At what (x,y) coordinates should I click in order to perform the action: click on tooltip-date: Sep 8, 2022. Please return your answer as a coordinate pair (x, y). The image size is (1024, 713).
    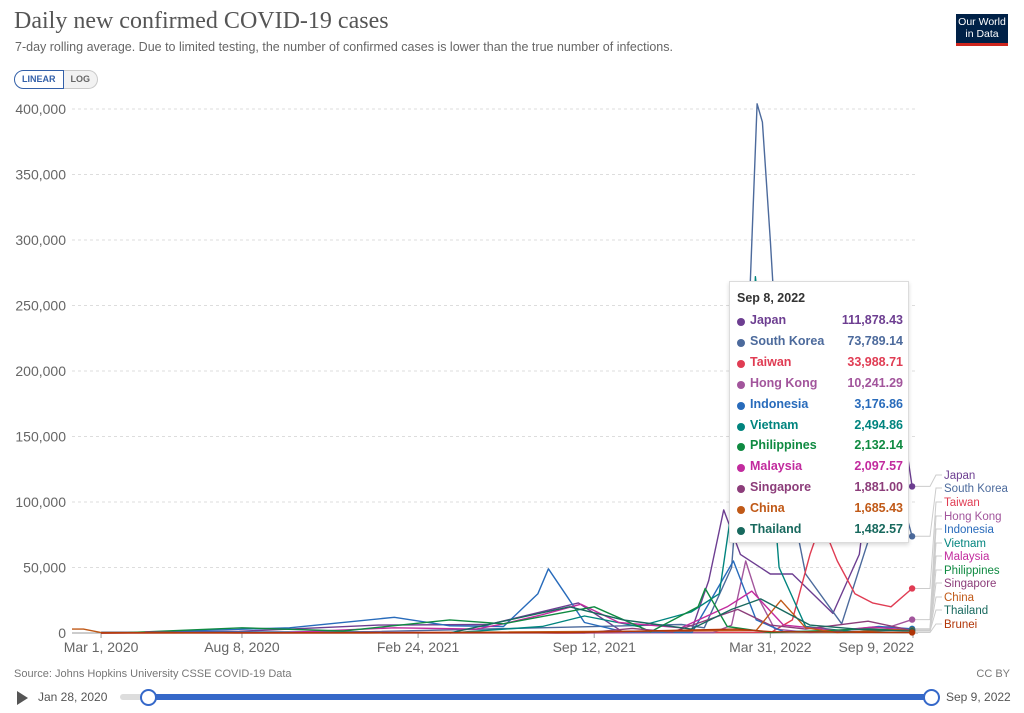
    Looking at the image, I should click on (771, 298).